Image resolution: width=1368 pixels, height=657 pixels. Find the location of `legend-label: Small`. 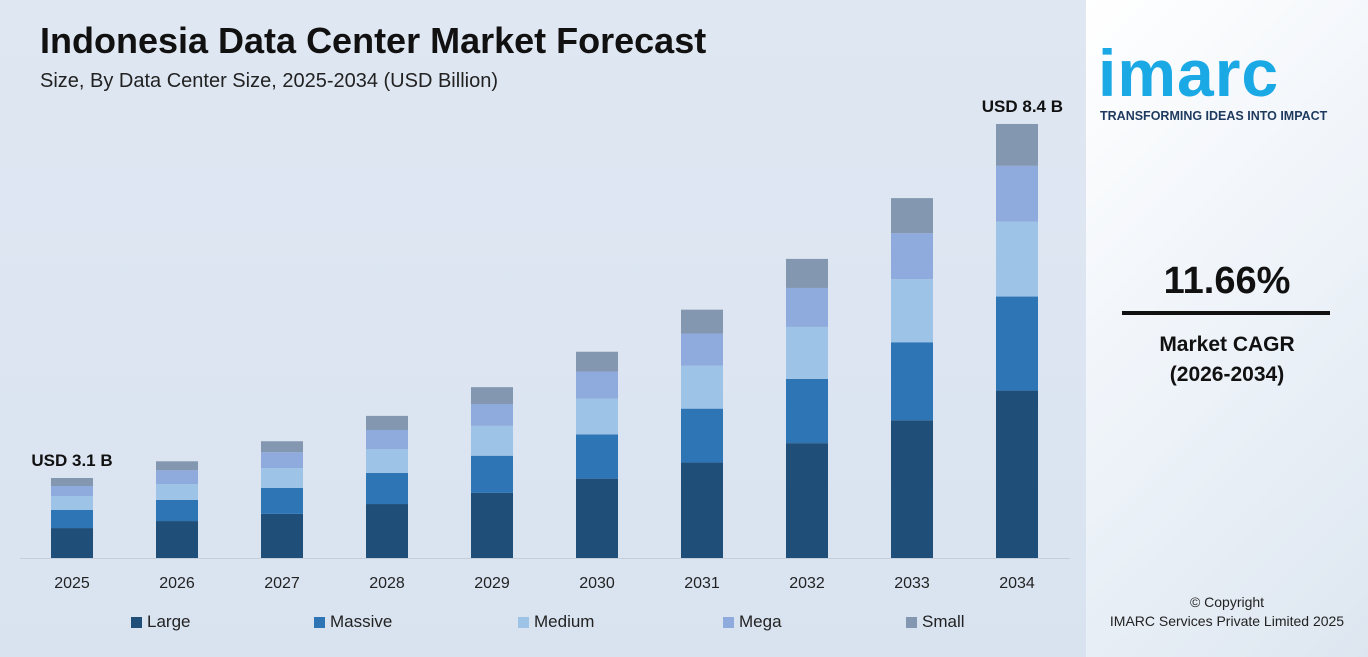

legend-label: Small is located at coordinates (943, 621).